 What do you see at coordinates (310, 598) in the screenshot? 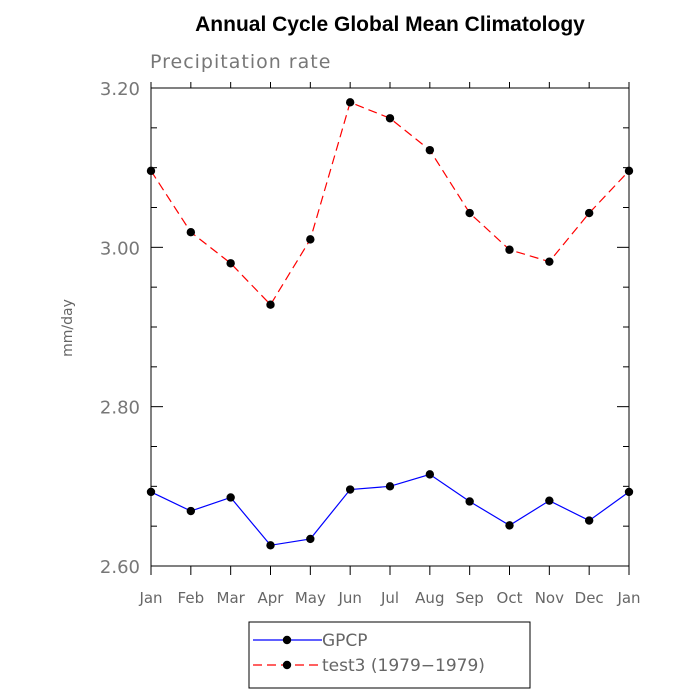
I see `x-tick-label: May` at bounding box center [310, 598].